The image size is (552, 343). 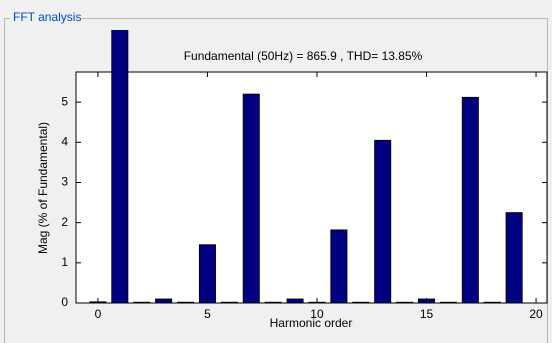 What do you see at coordinates (64, 262) in the screenshot?
I see `y-tick-label: 1` at bounding box center [64, 262].